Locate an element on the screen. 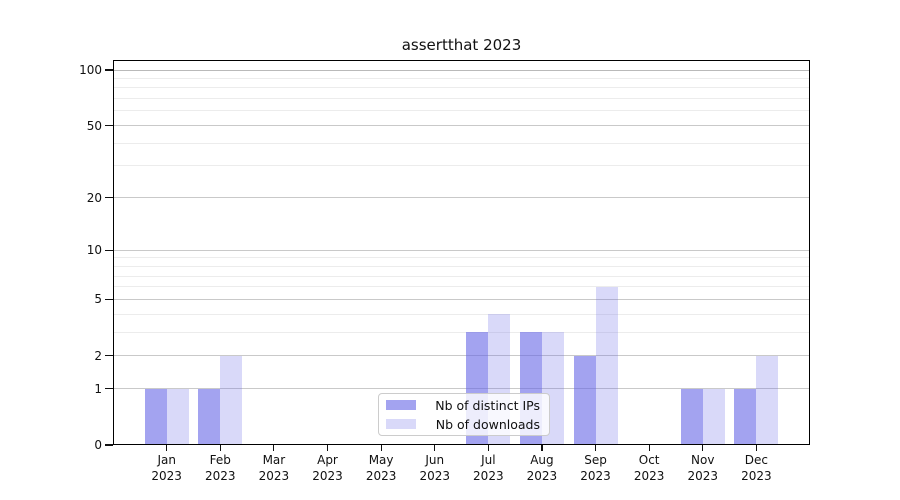  x-tick-label-jul: Jul 2023 is located at coordinates (488, 468).